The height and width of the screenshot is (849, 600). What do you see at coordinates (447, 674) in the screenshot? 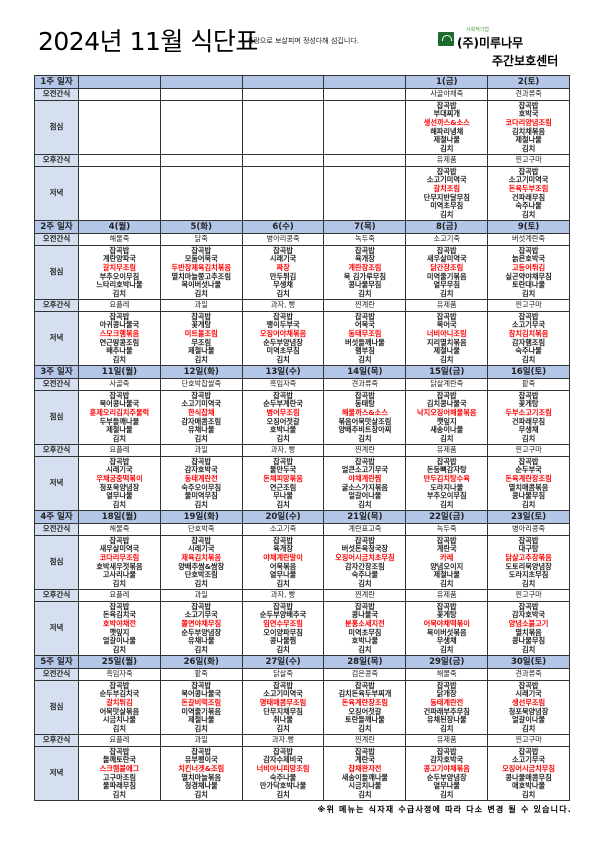
I see `menu-cell-am: 해물죽` at bounding box center [447, 674].